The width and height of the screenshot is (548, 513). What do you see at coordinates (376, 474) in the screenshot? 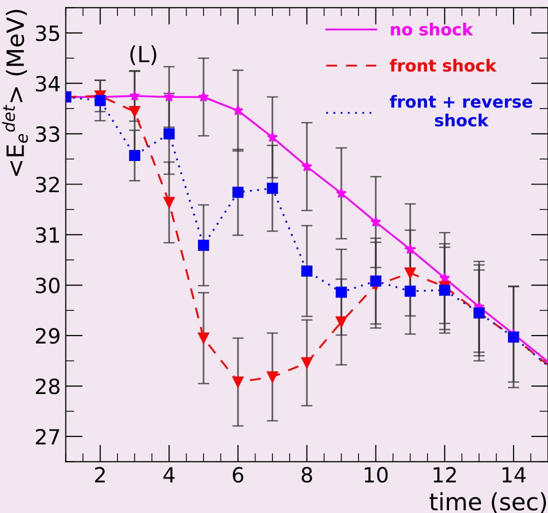
I see `x-tick-label: 10` at bounding box center [376, 474].